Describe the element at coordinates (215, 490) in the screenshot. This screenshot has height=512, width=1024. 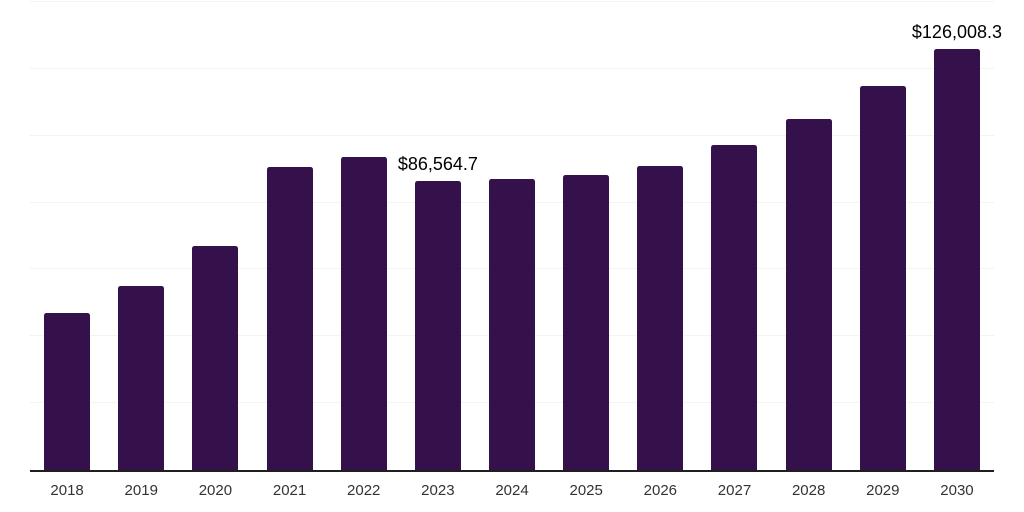
I see `x-tick-2020: 2020` at that location.